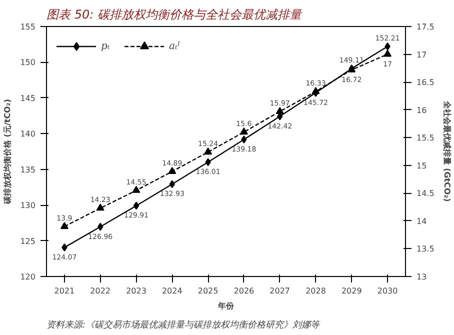 This screenshot has height=335, width=454. What do you see at coordinates (387, 291) in the screenshot?
I see `x-tick-label: 2030` at bounding box center [387, 291].